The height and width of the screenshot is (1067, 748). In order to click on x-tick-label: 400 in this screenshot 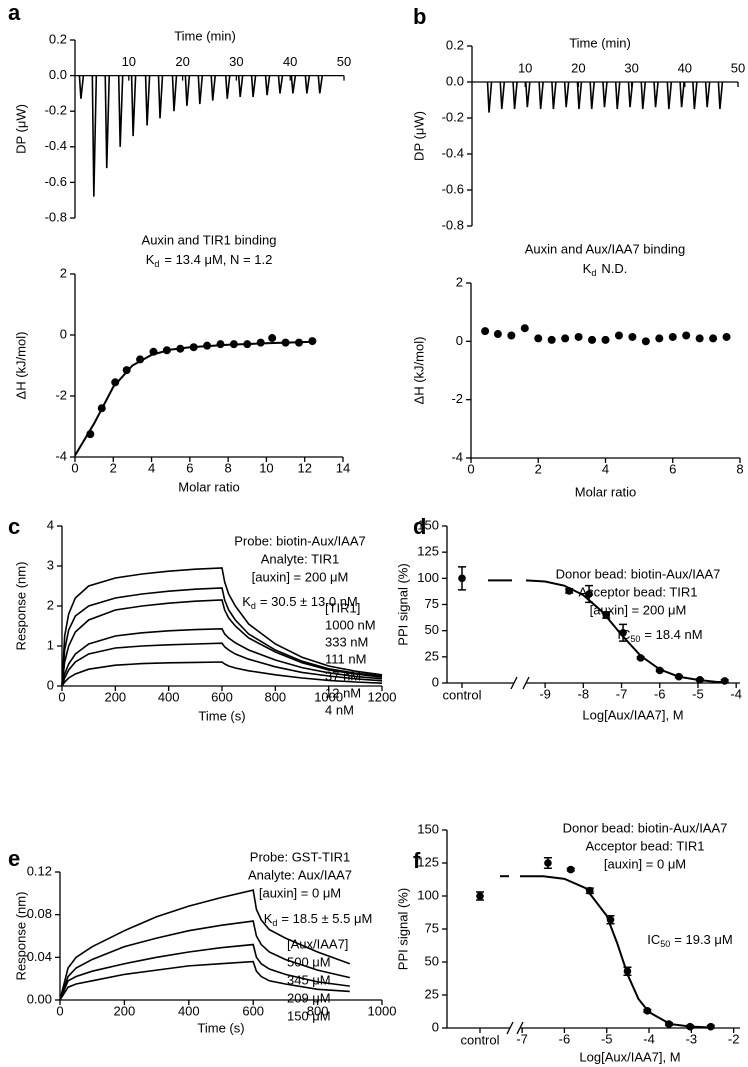, I will do `click(189, 1010)`.